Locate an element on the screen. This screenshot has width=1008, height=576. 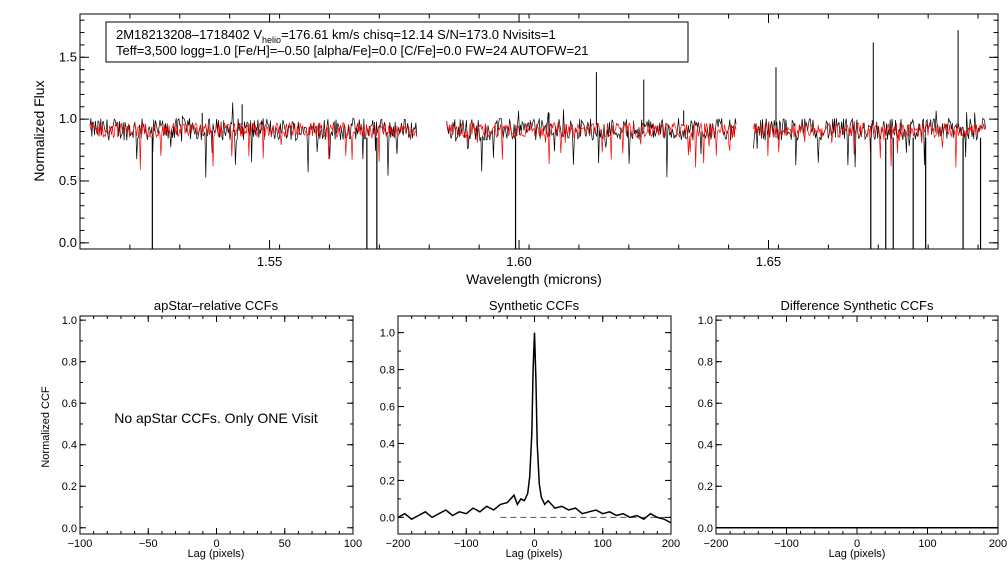
difference-ccf-axes: −200 −100 0 100 200 0.0 0.2 0.4 0.6 0.8 1.0 is located at coordinates (852, 432).